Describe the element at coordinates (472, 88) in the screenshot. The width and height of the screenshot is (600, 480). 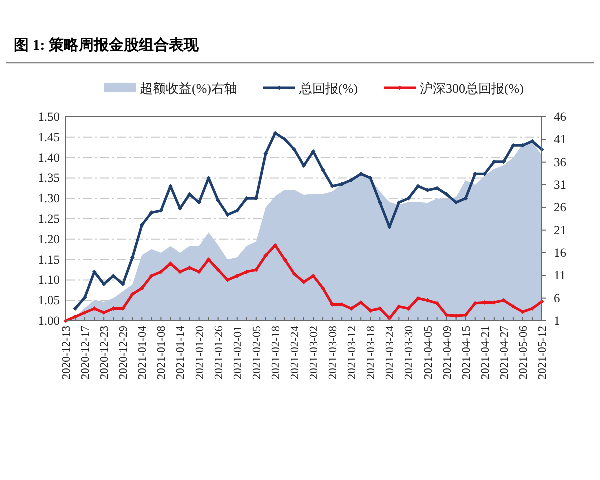
I see `legend-label: 沪深300总回报(%)` at that location.